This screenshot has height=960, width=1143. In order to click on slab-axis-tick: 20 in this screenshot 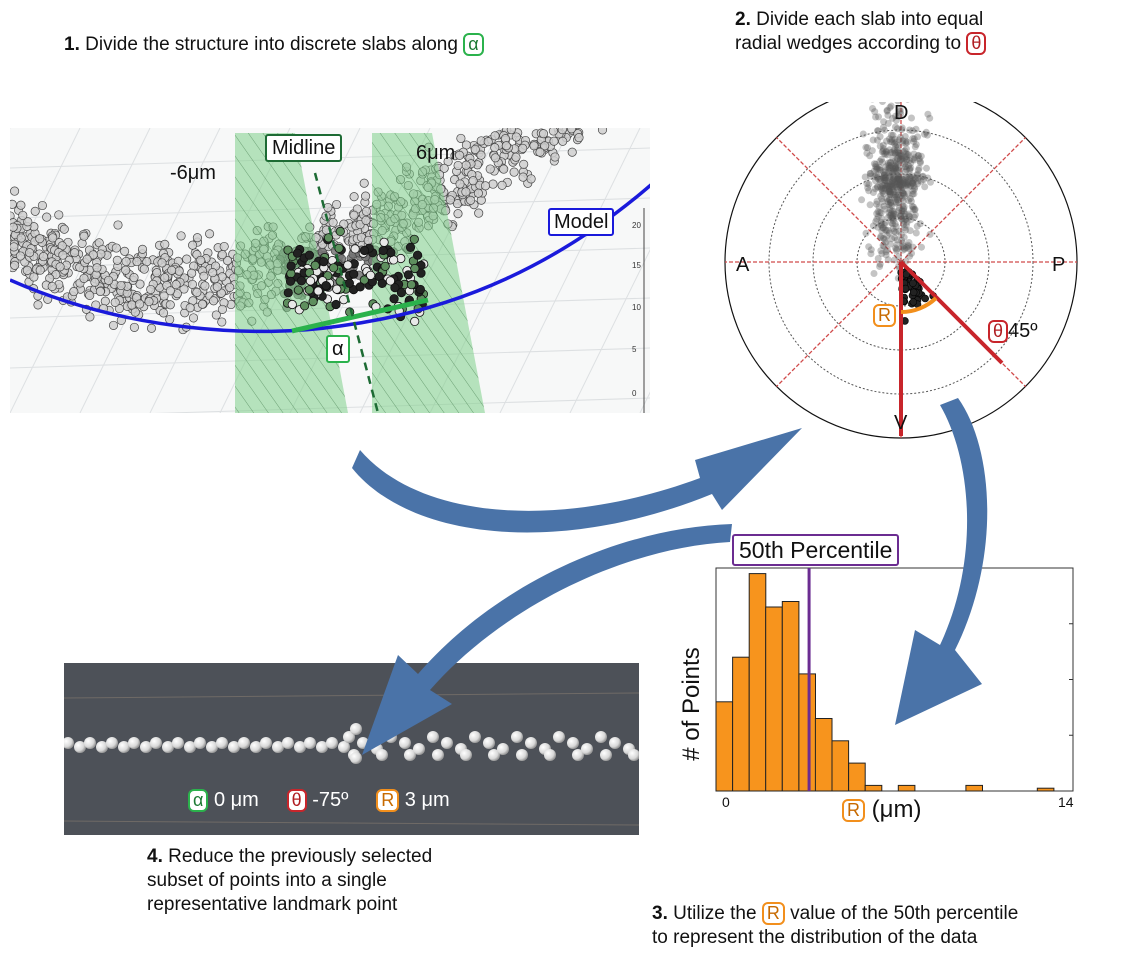, I will do `click(636, 225)`.